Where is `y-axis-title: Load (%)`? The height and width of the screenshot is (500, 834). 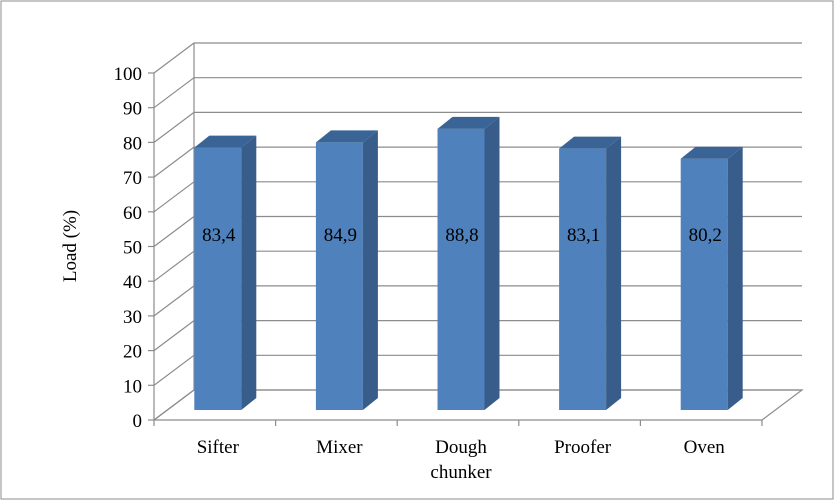 y-axis-title: Load (%) is located at coordinates (70, 246).